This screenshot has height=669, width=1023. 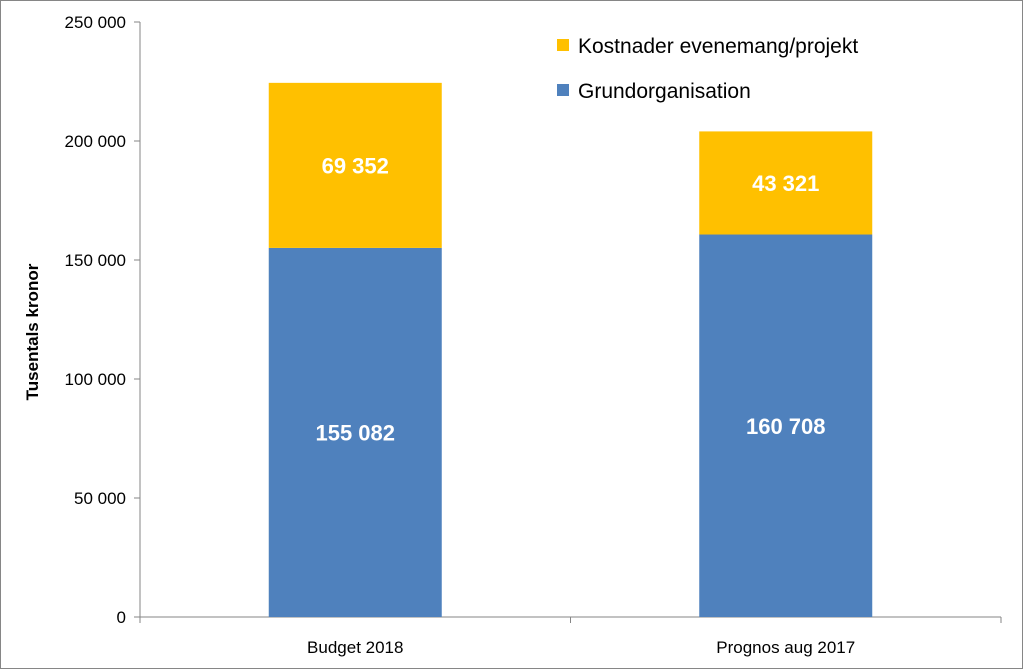 What do you see at coordinates (785, 647) in the screenshot?
I see `x-category-label: Prognos aug 2017` at bounding box center [785, 647].